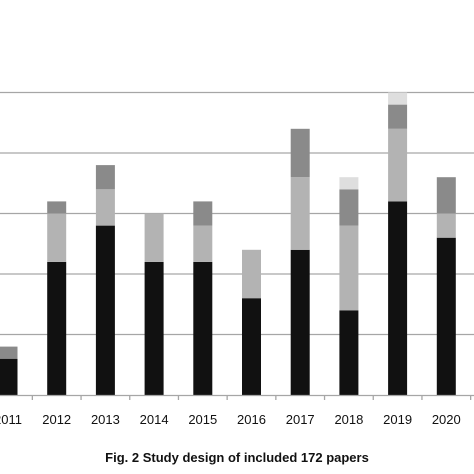  I want to click on x-tick-label-2017: 2017, so click(300, 419).